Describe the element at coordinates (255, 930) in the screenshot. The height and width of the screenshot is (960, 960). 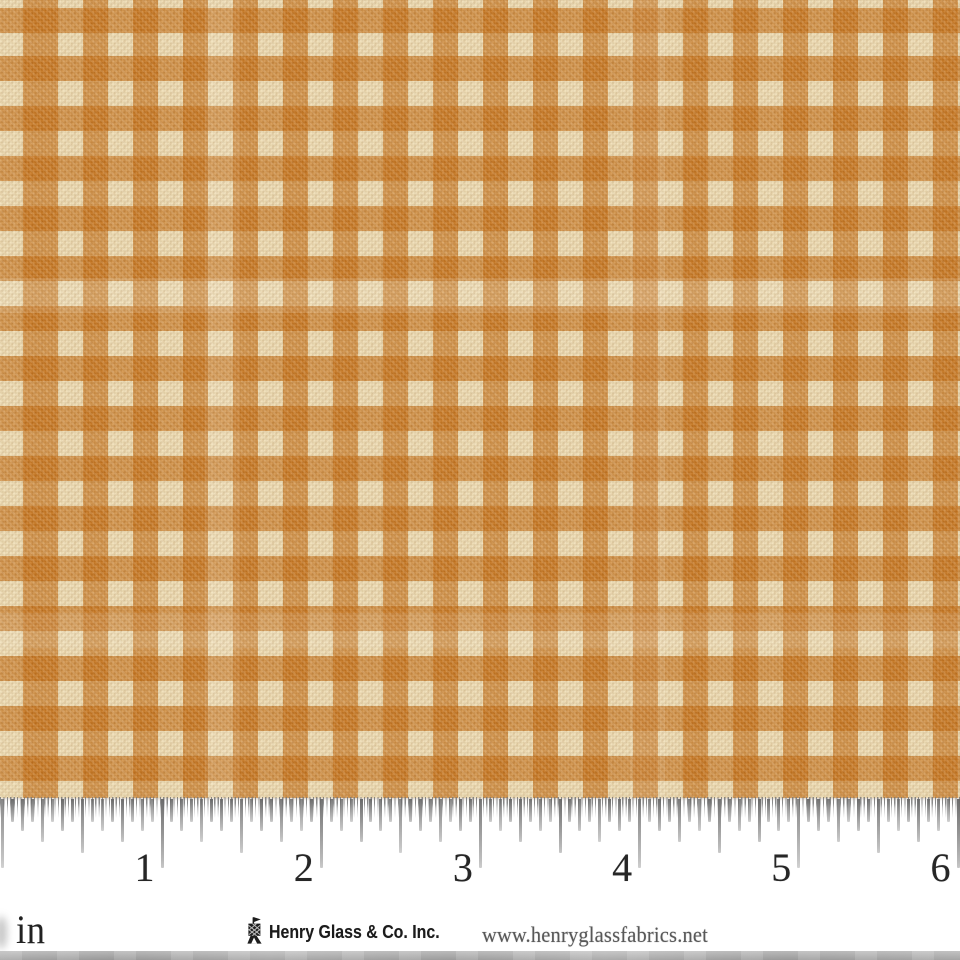
I see `henry-glass-logo-icon` at that location.